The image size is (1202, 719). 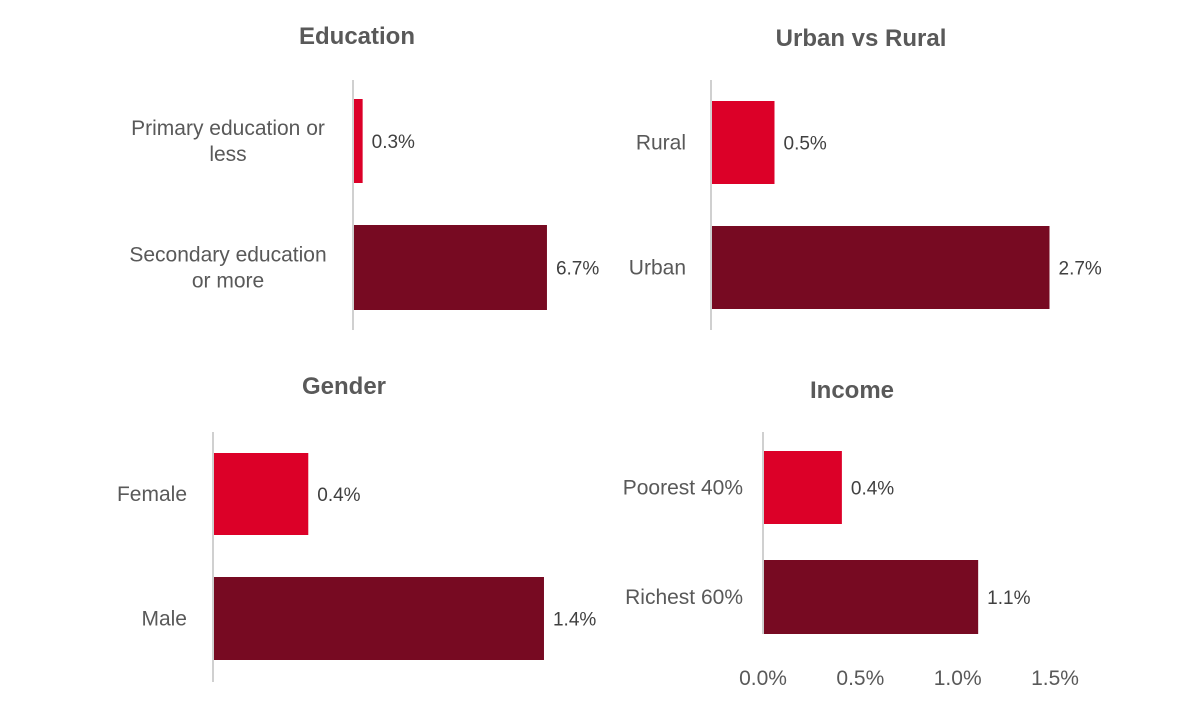 I want to click on education-category-label-1: Primary education or, so click(x=228, y=128).